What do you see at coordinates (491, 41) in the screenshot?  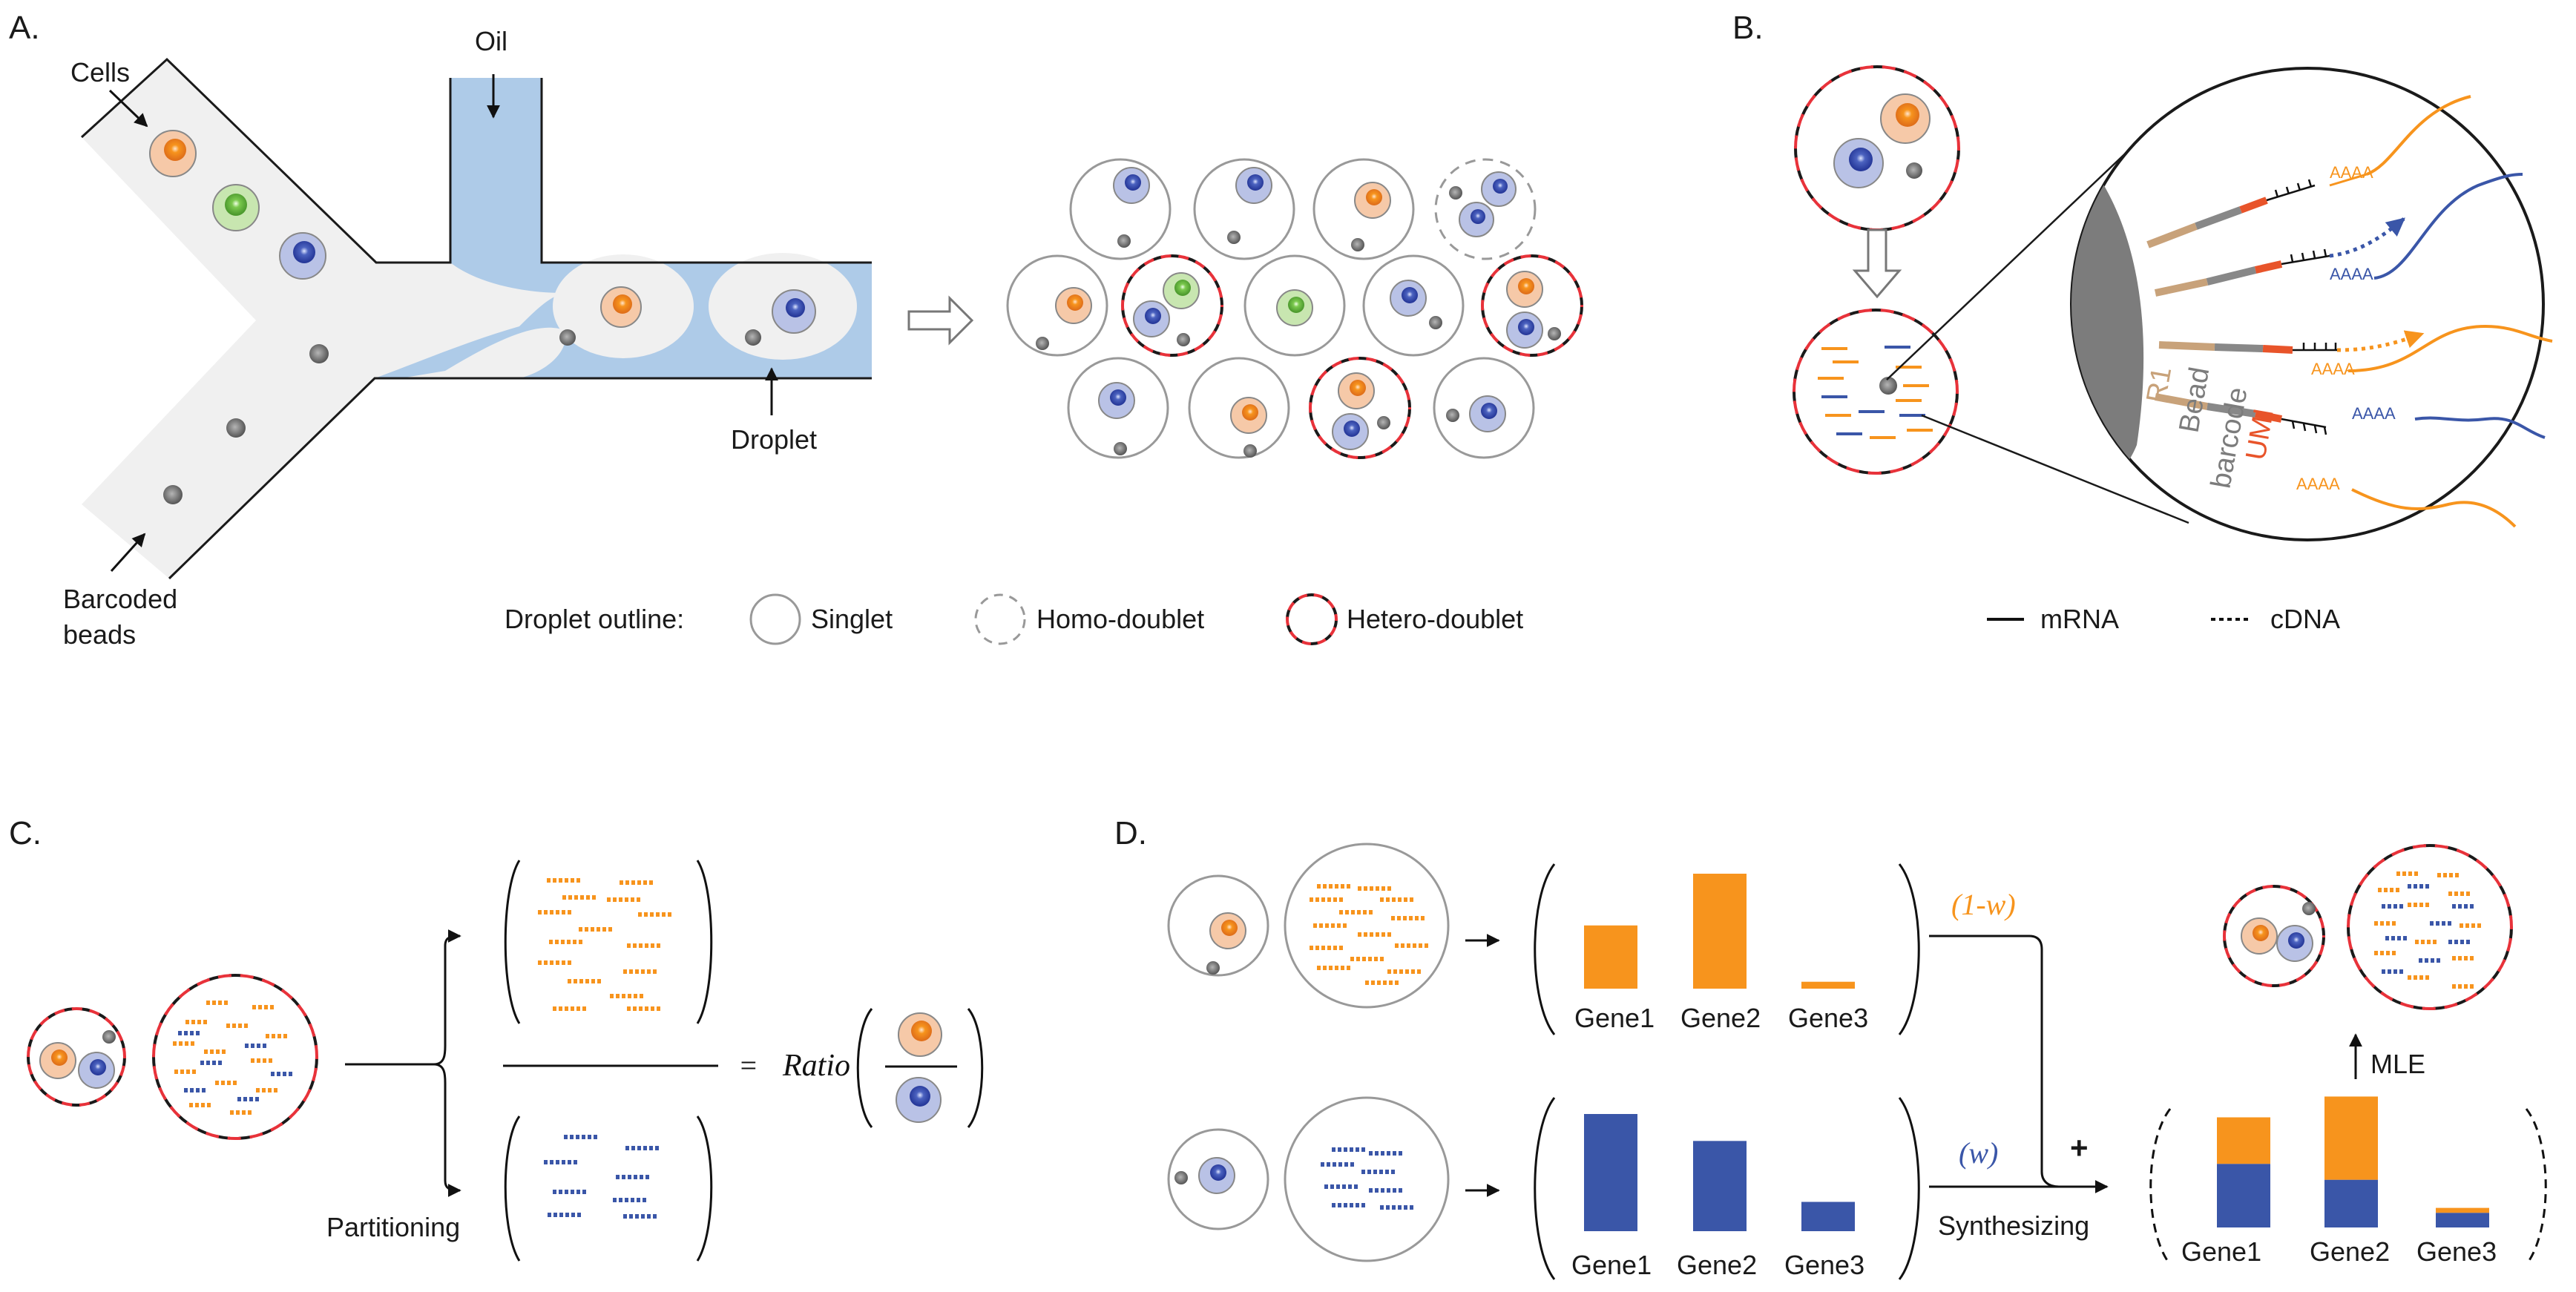 I see `oil-label: Oil` at bounding box center [491, 41].